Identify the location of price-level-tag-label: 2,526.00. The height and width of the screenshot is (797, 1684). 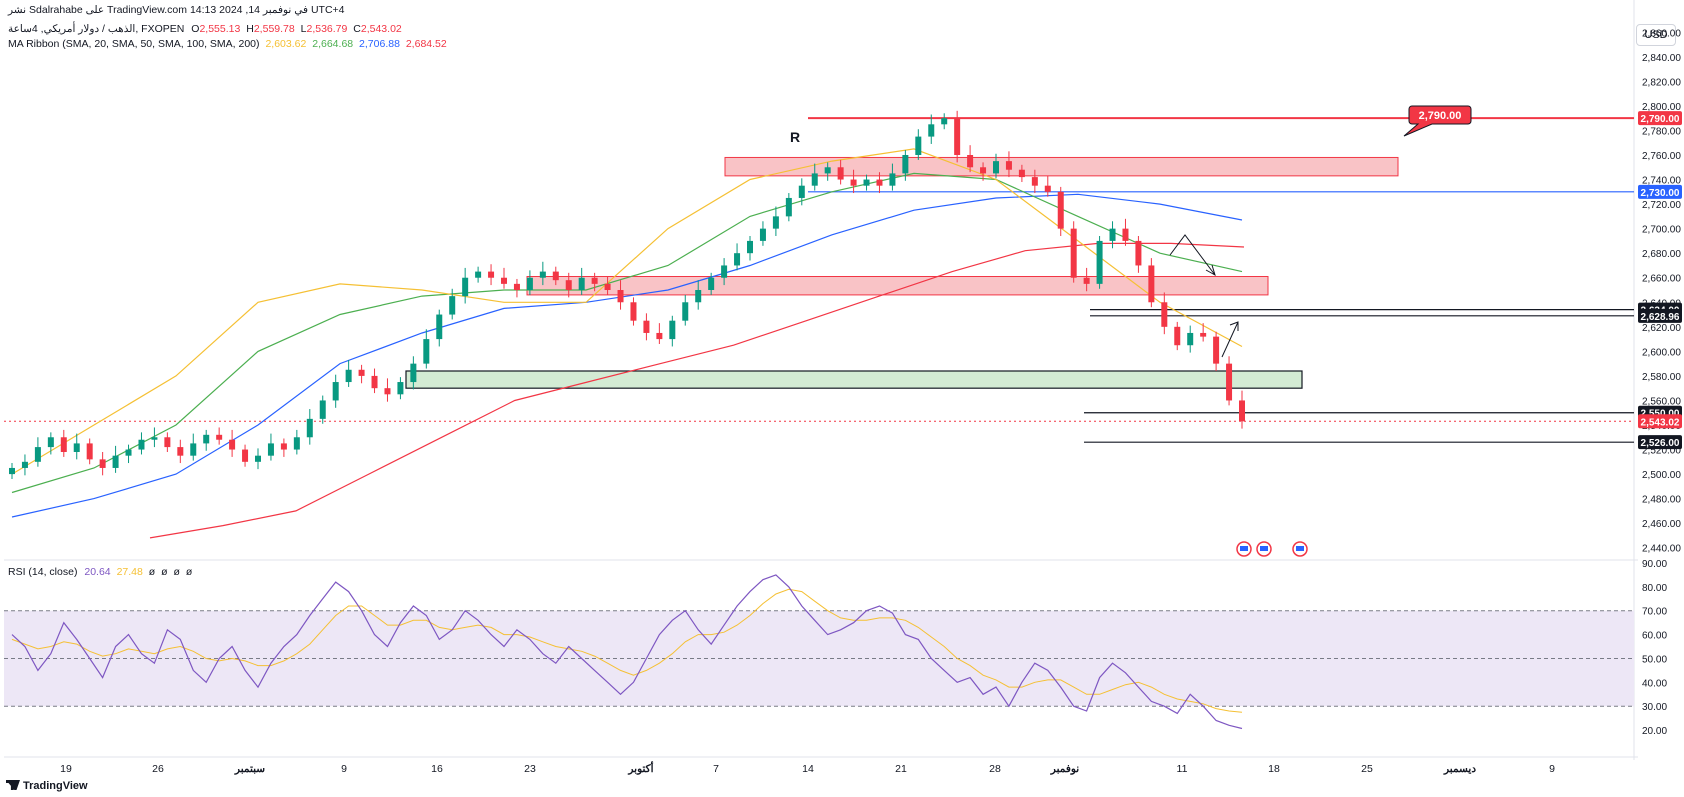
(1660, 443).